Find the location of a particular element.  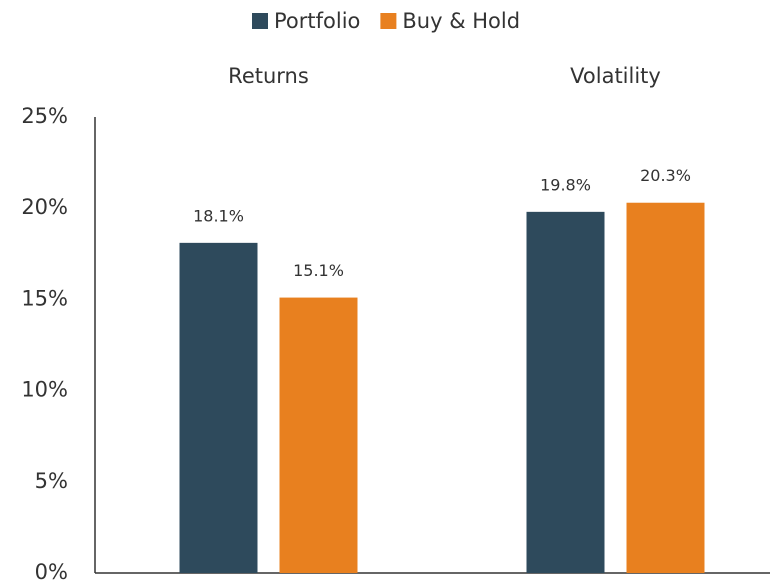

category-label: Volatility is located at coordinates (615, 76).